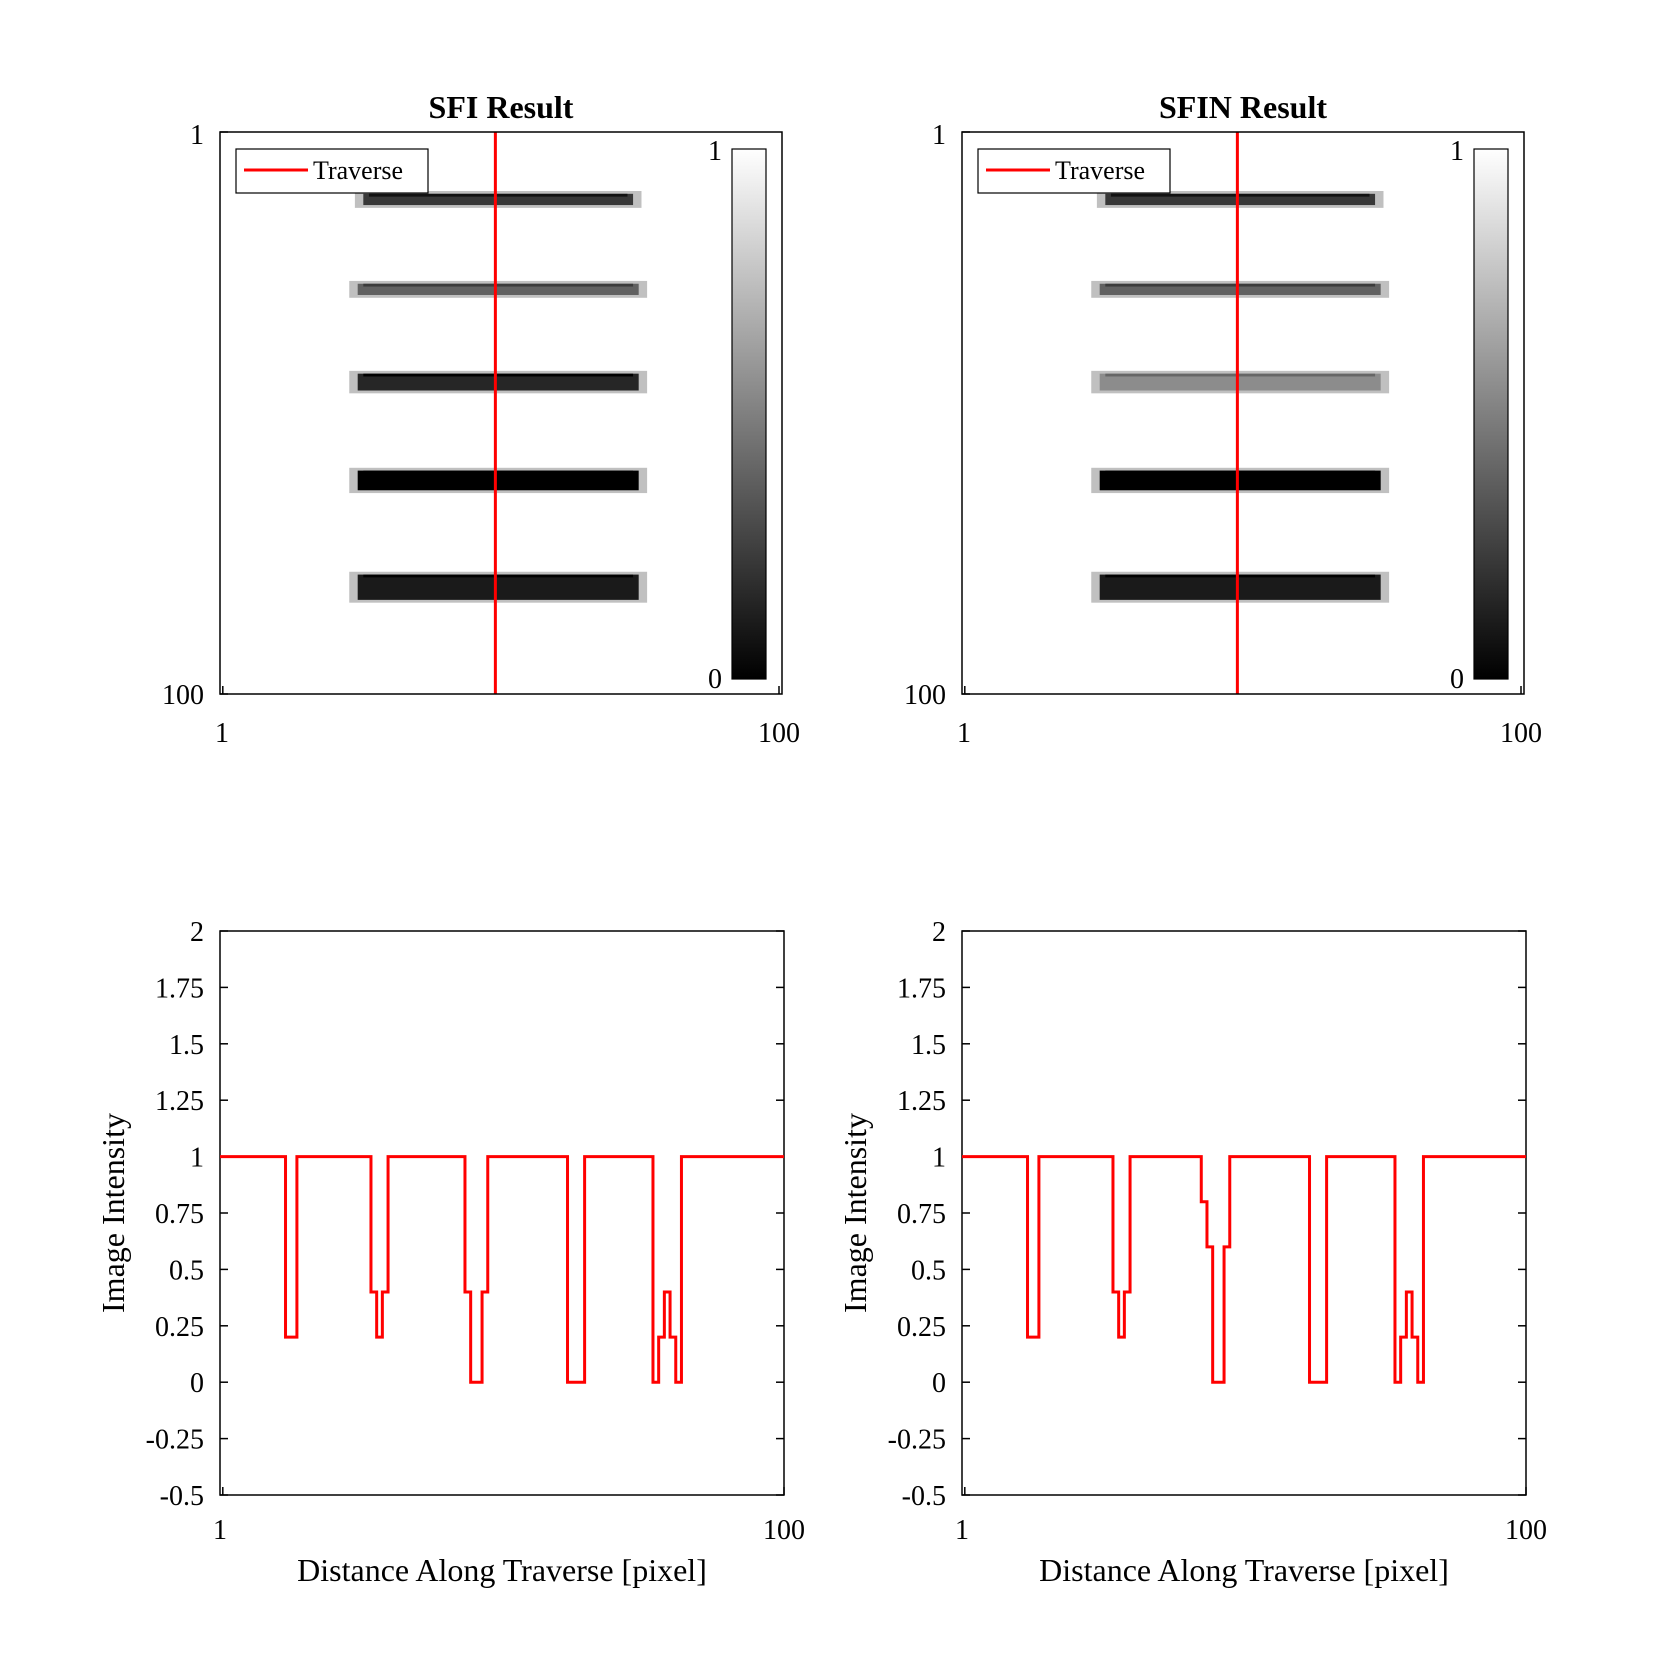  What do you see at coordinates (1457, 679) in the screenshot?
I see `sfin-colorbar-tick-0: 0` at bounding box center [1457, 679].